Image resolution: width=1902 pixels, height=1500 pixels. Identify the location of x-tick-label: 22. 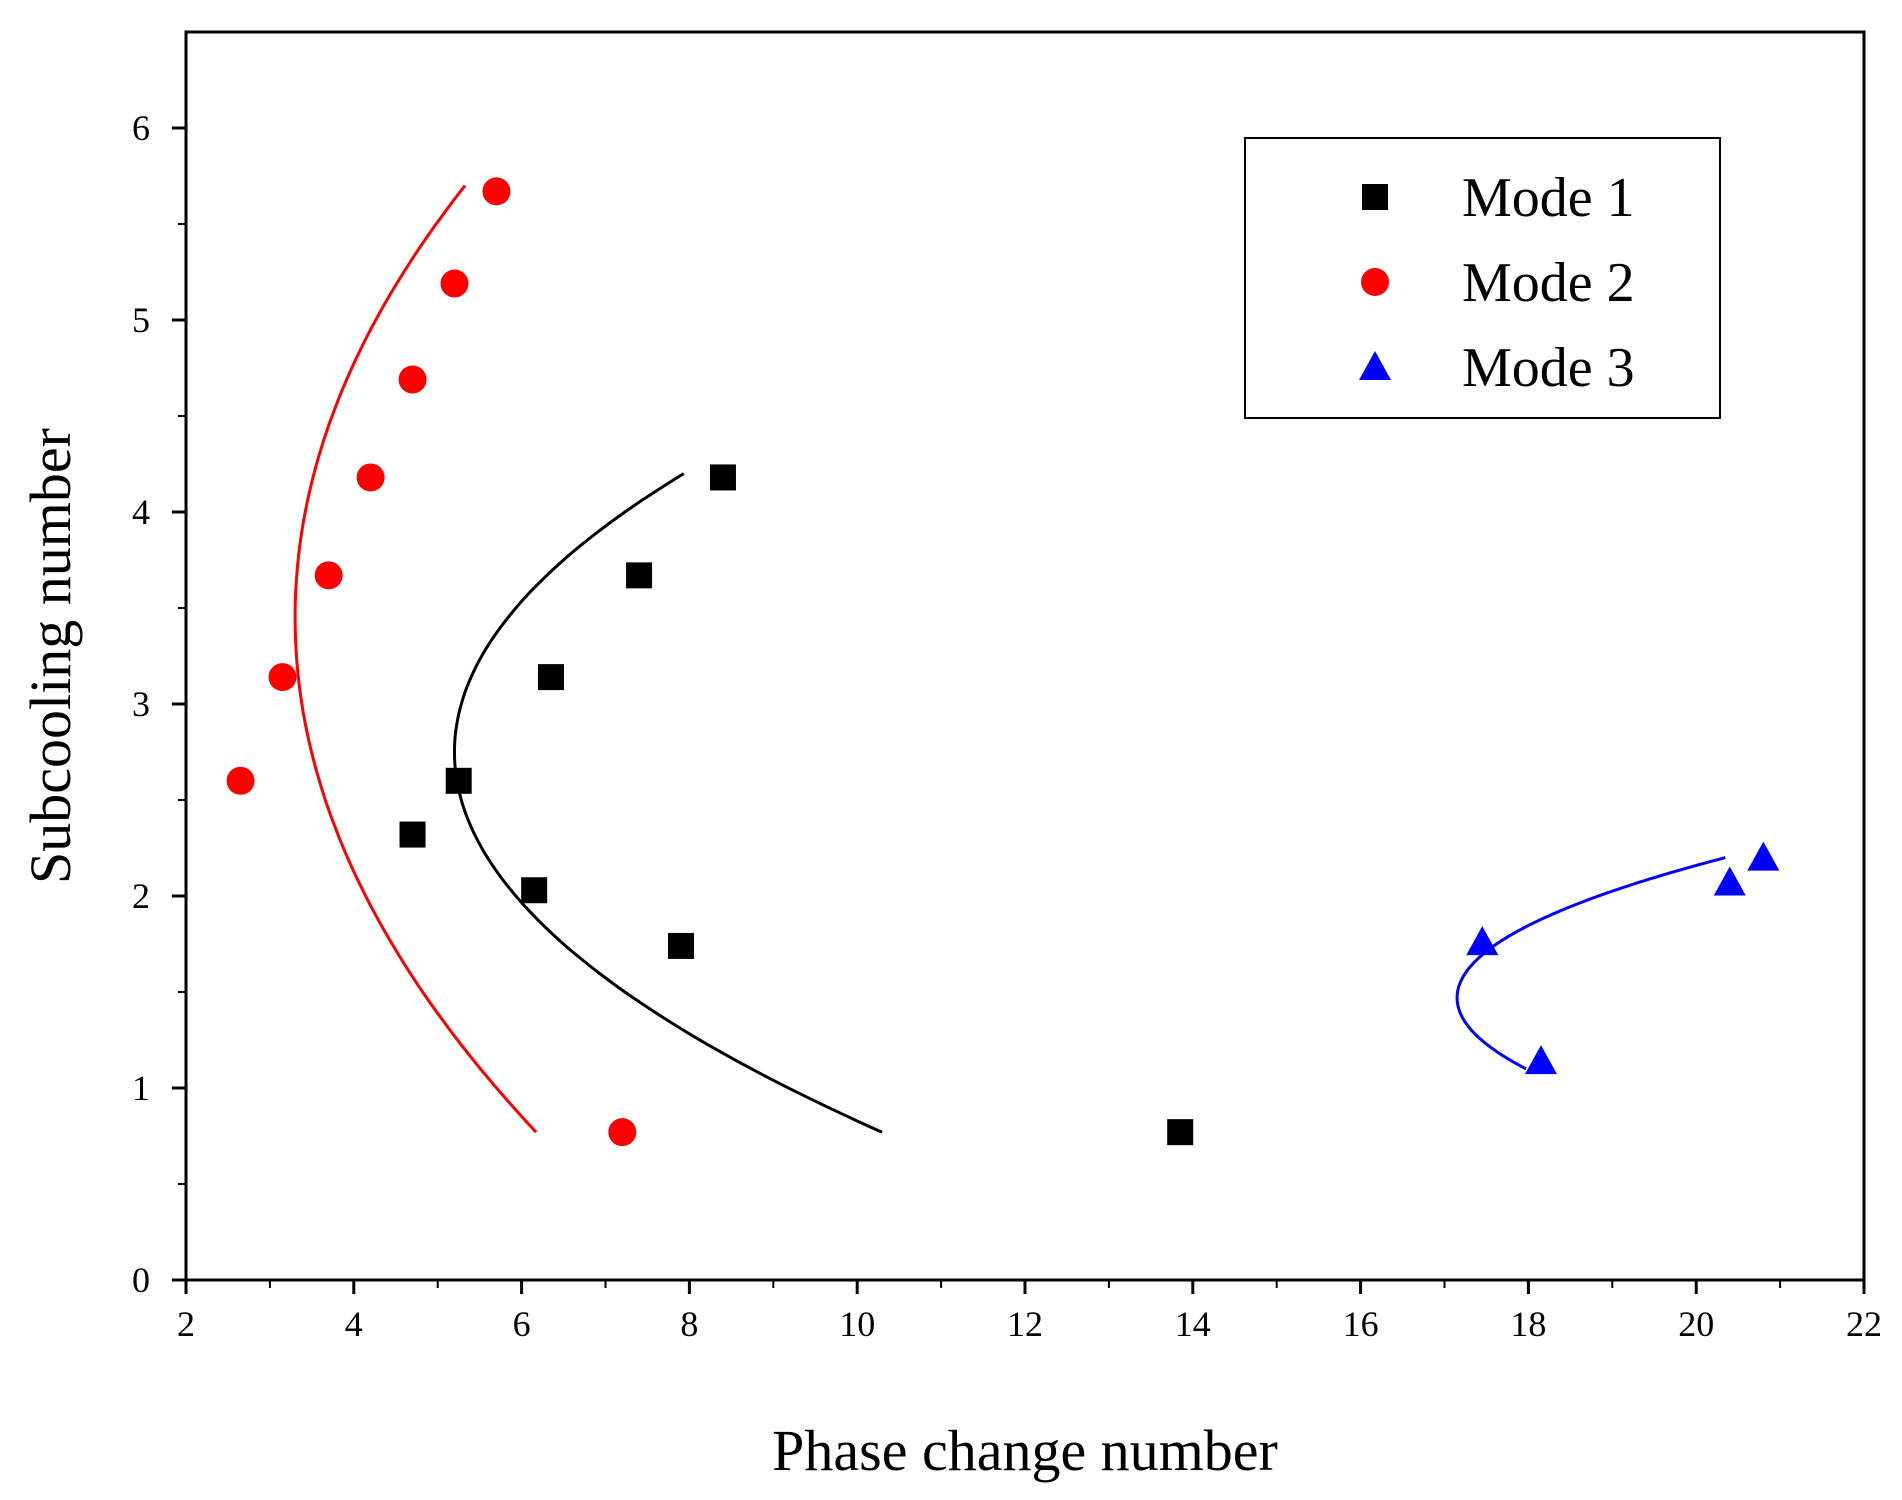
(1864, 1324).